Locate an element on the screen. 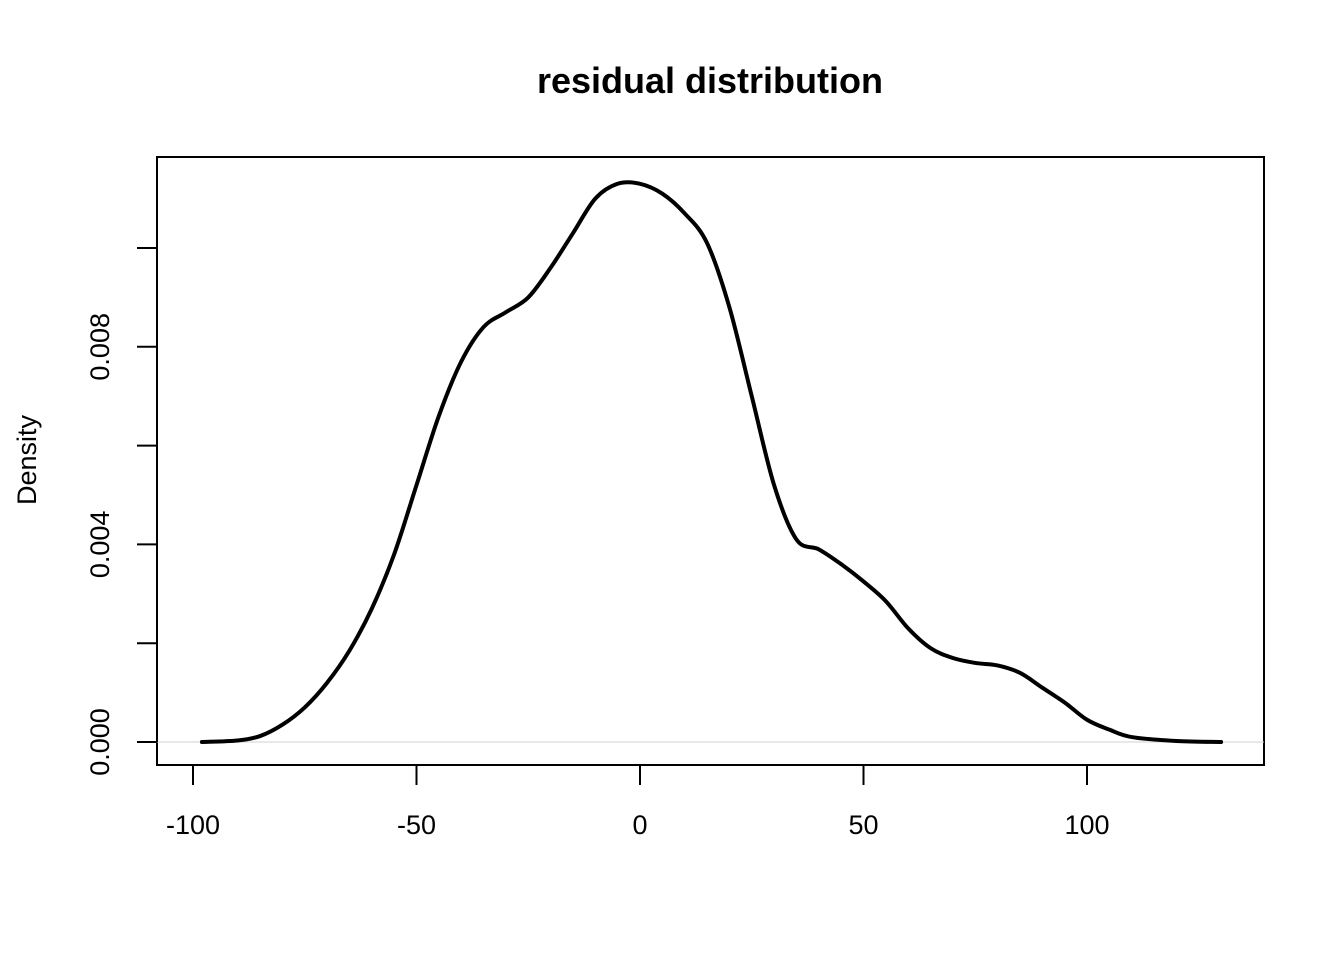 Image resolution: width=1344 pixels, height=960 pixels. x-tick-label: 0 is located at coordinates (639, 825).